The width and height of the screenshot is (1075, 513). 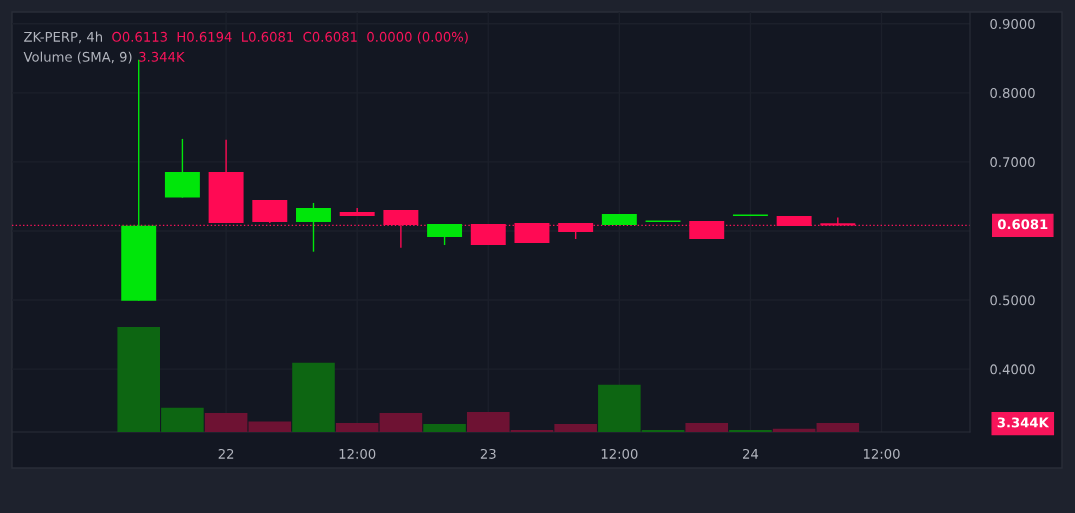 I want to click on annotation: 3.344K, so click(x=162, y=56).